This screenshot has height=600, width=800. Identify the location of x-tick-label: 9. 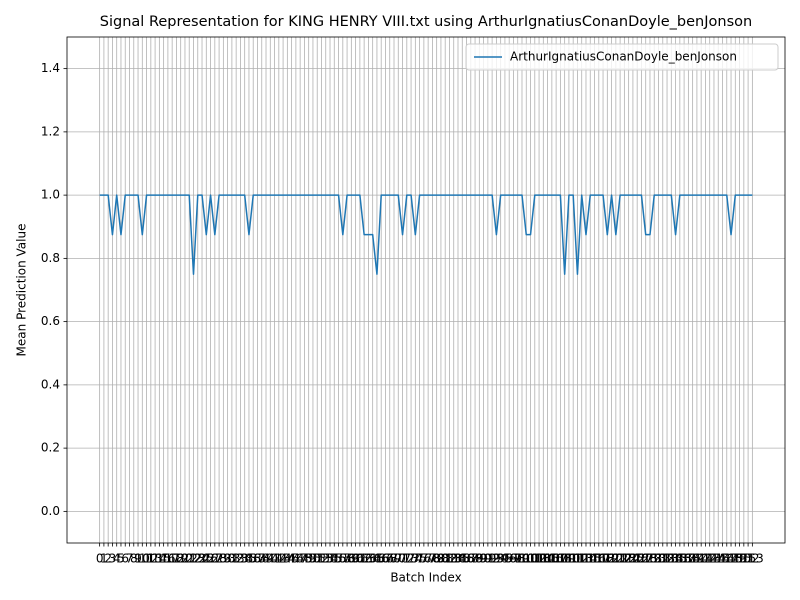
(138, 559).